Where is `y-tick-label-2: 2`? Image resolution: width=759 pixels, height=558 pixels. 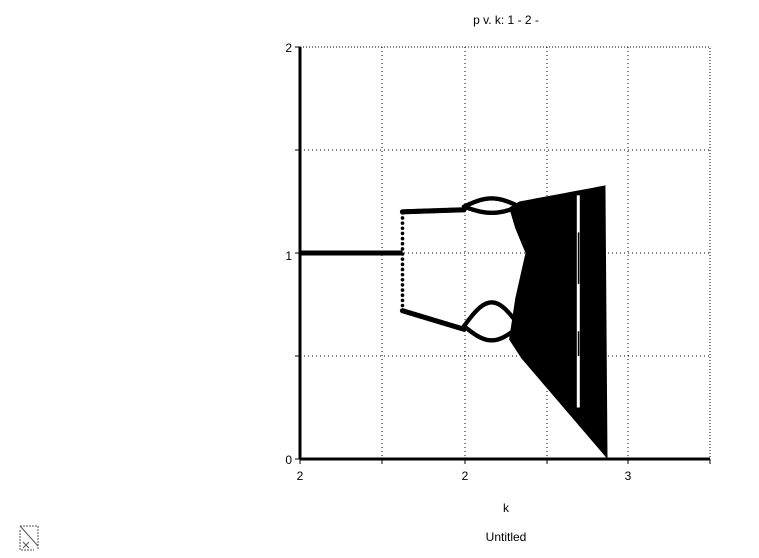
y-tick-label-2: 2 is located at coordinates (288, 48).